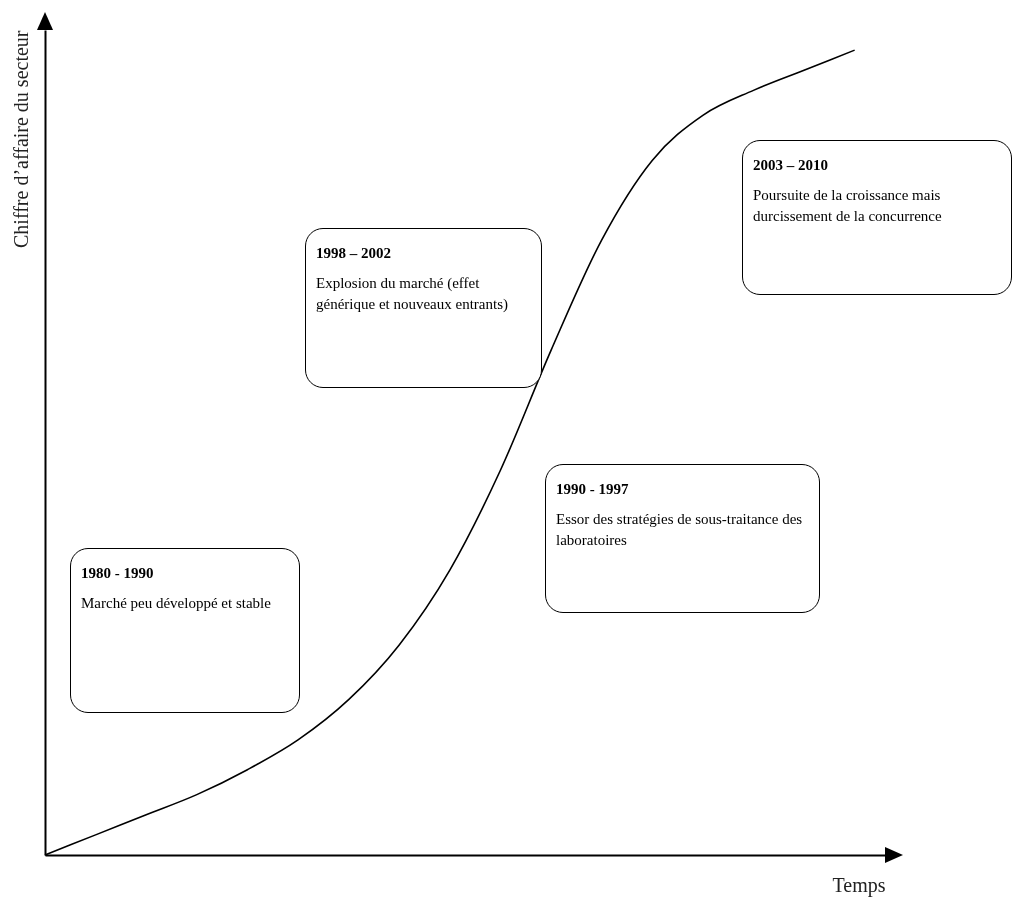 This screenshot has width=1027, height=903. What do you see at coordinates (848, 206) in the screenshot?
I see `annotation: Poursuite de la croissance mais durcissement de la concurrence` at bounding box center [848, 206].